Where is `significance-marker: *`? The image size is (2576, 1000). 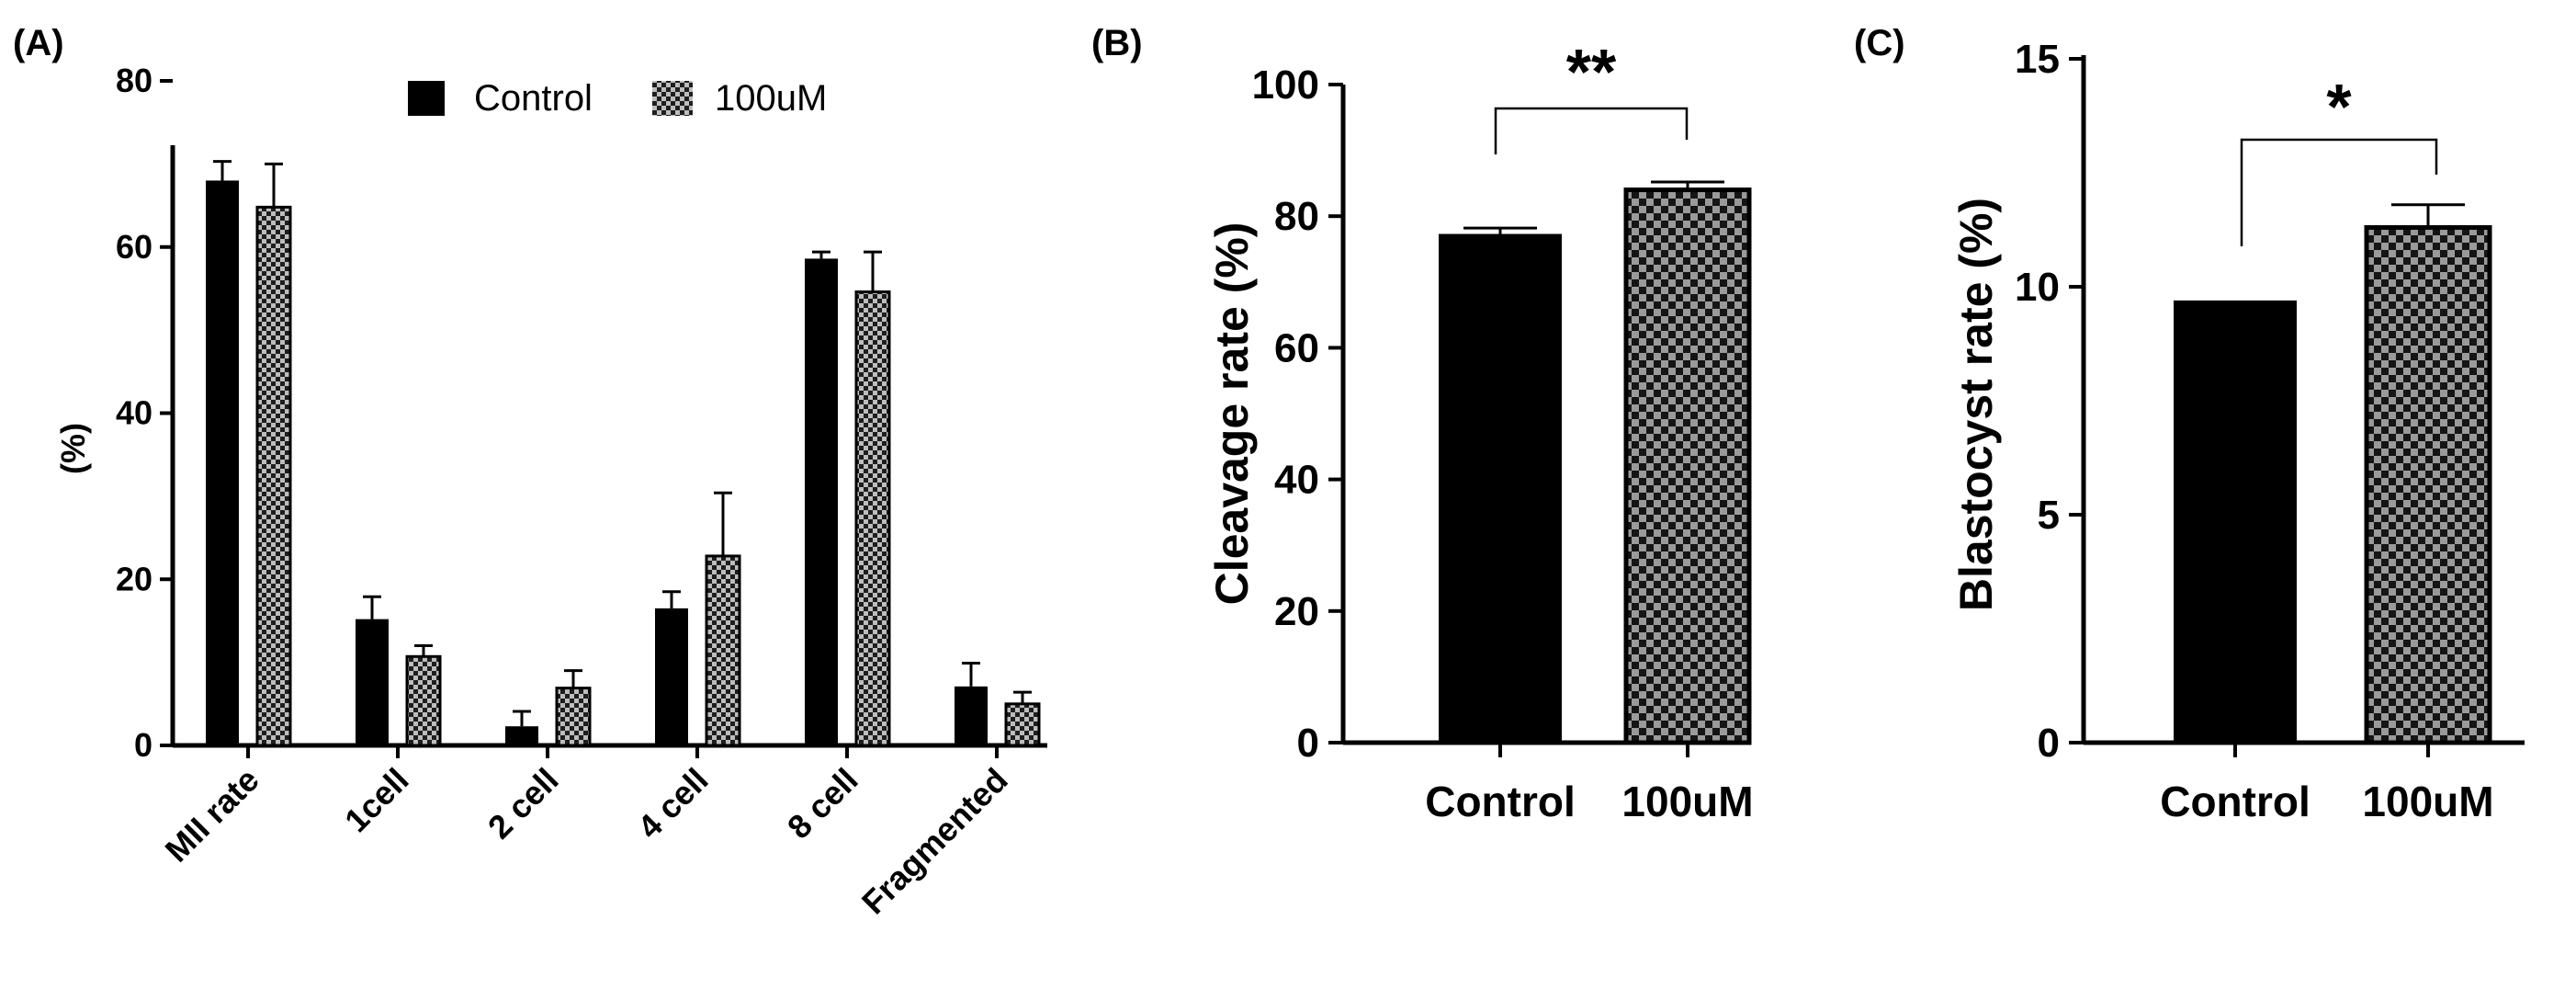 significance-marker: * is located at coordinates (2339, 107).